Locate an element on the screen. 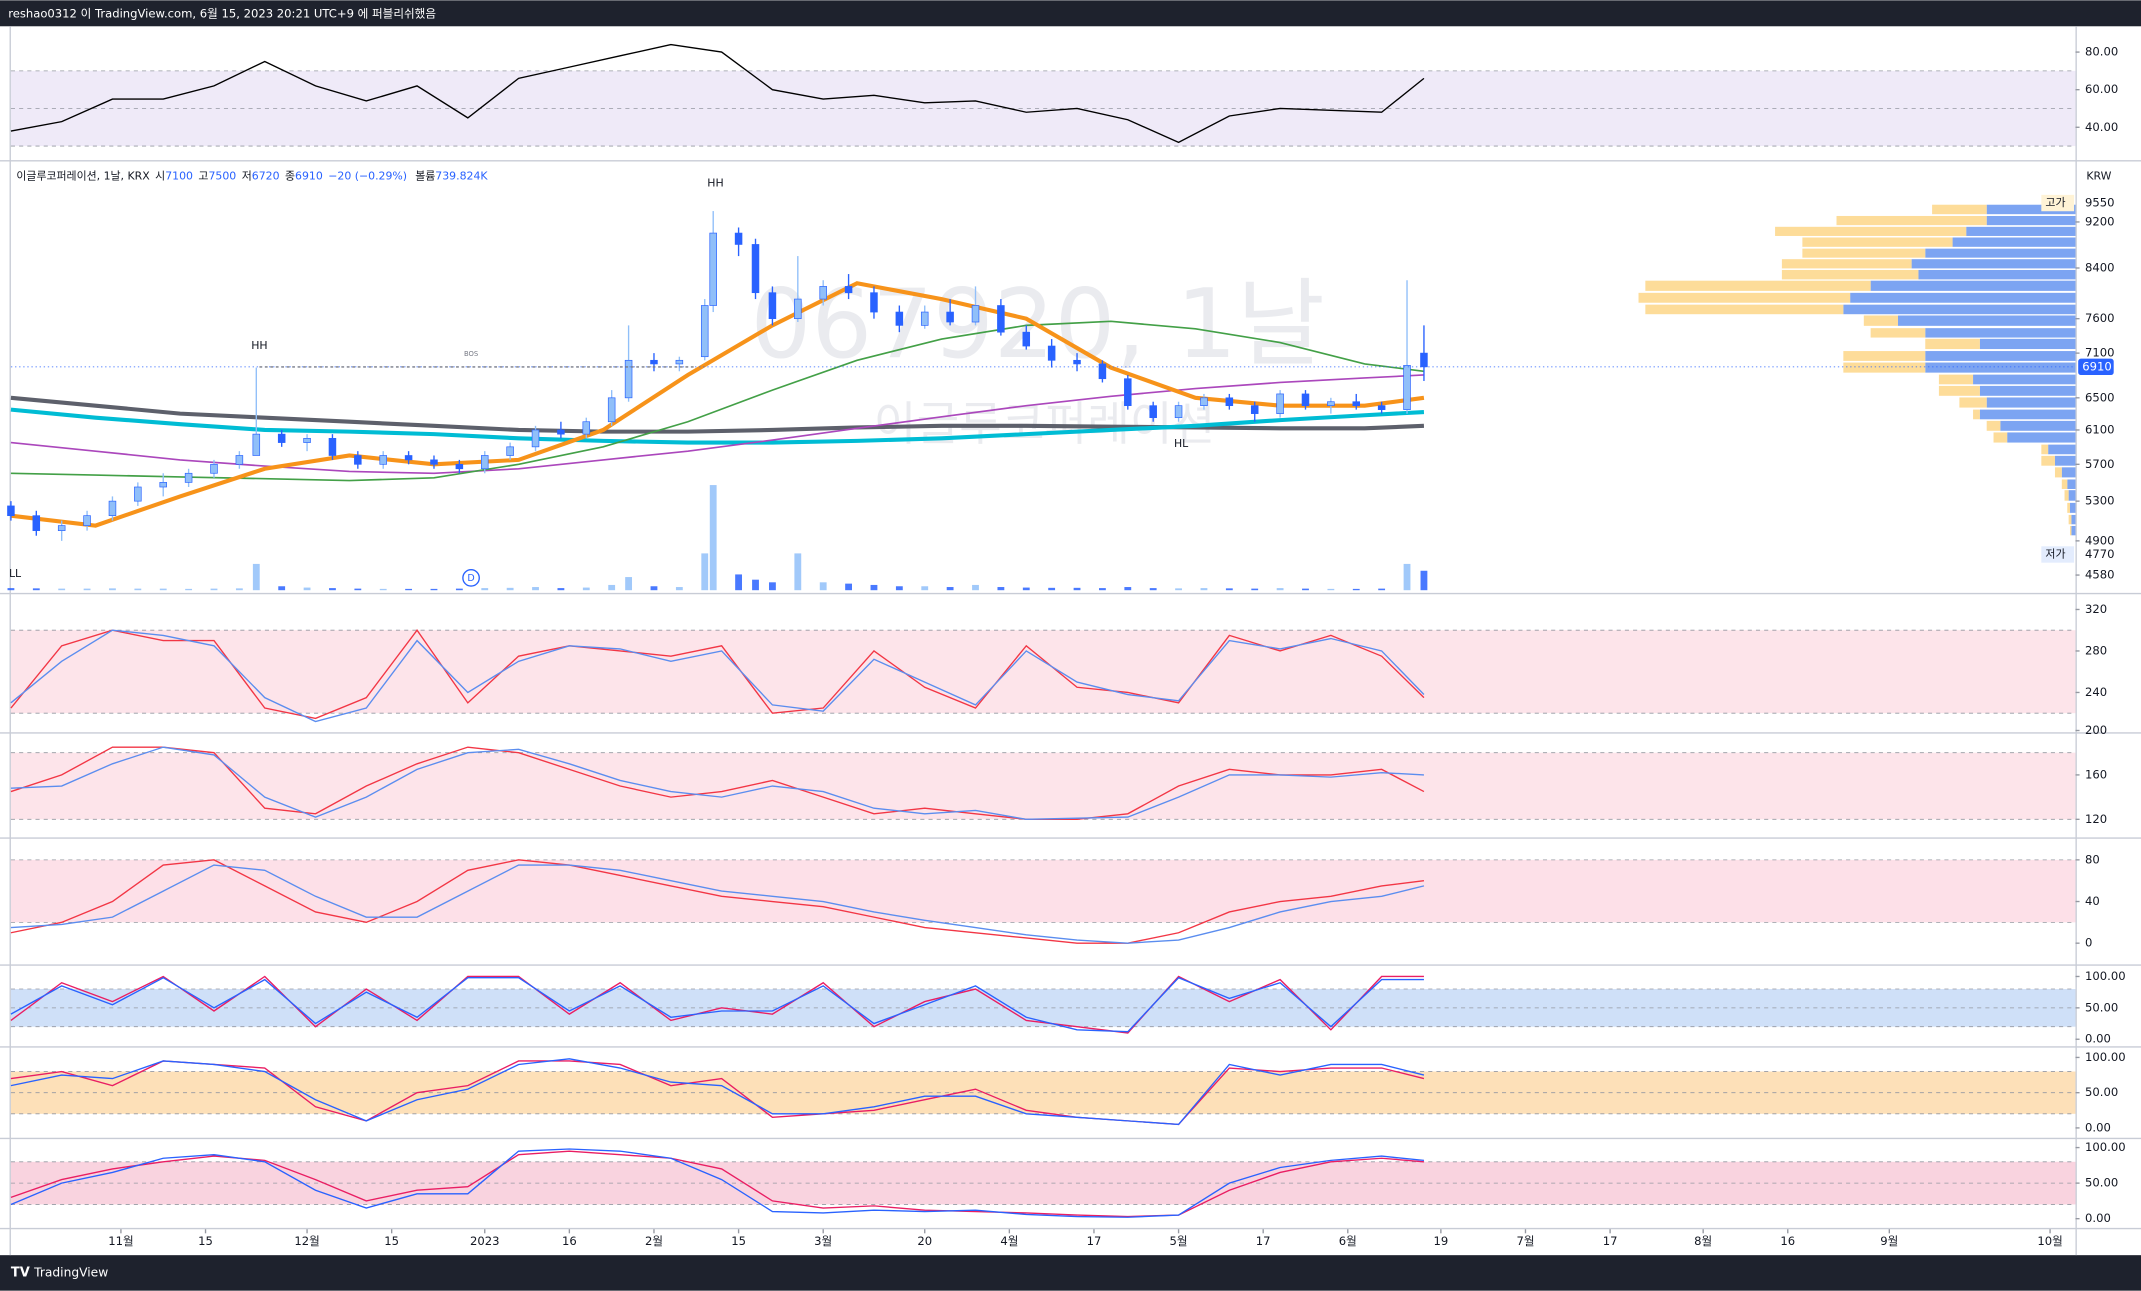 This screenshot has width=2141, height=1291. x-tick-label: 19 is located at coordinates (1440, 1241).